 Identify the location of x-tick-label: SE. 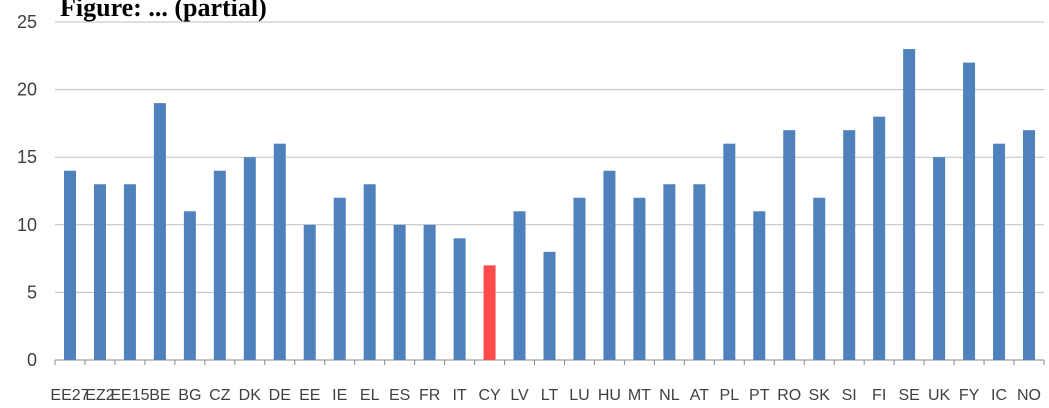
(908, 395).